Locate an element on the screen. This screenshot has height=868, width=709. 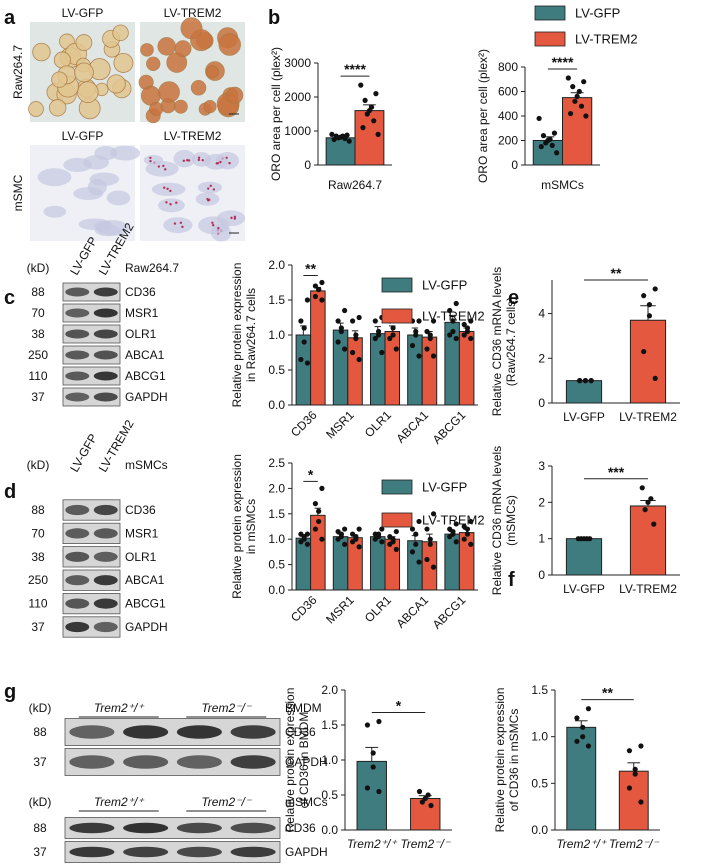
y-tick-label: 200 is located at coordinates (508, 141).